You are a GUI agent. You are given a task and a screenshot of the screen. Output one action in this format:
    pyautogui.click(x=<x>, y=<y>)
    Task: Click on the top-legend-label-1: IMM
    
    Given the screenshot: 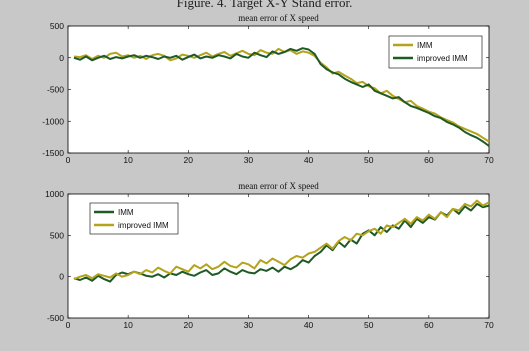 What is the action you would take?
    pyautogui.click(x=425, y=45)
    